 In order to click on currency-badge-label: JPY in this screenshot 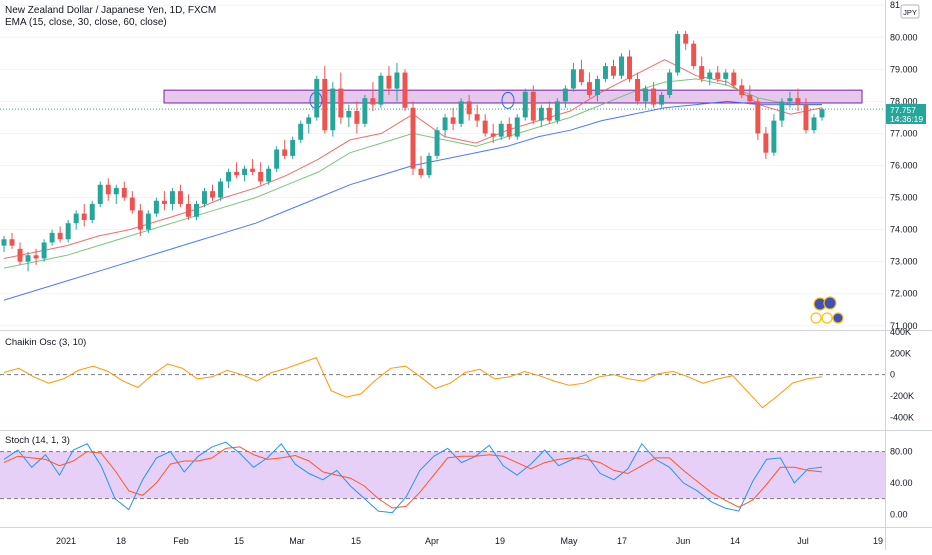, I will do `click(910, 12)`.